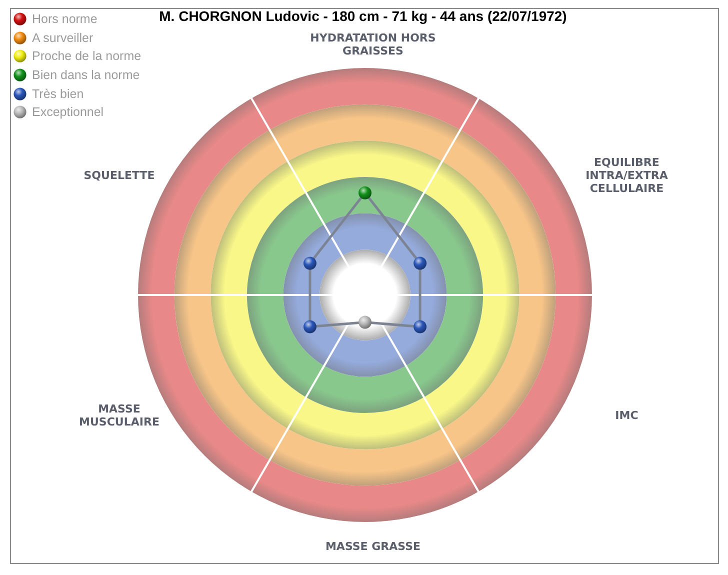  Describe the element at coordinates (119, 415) in the screenshot. I see `spoke-label: MASSE MUSCULAIRE` at that location.